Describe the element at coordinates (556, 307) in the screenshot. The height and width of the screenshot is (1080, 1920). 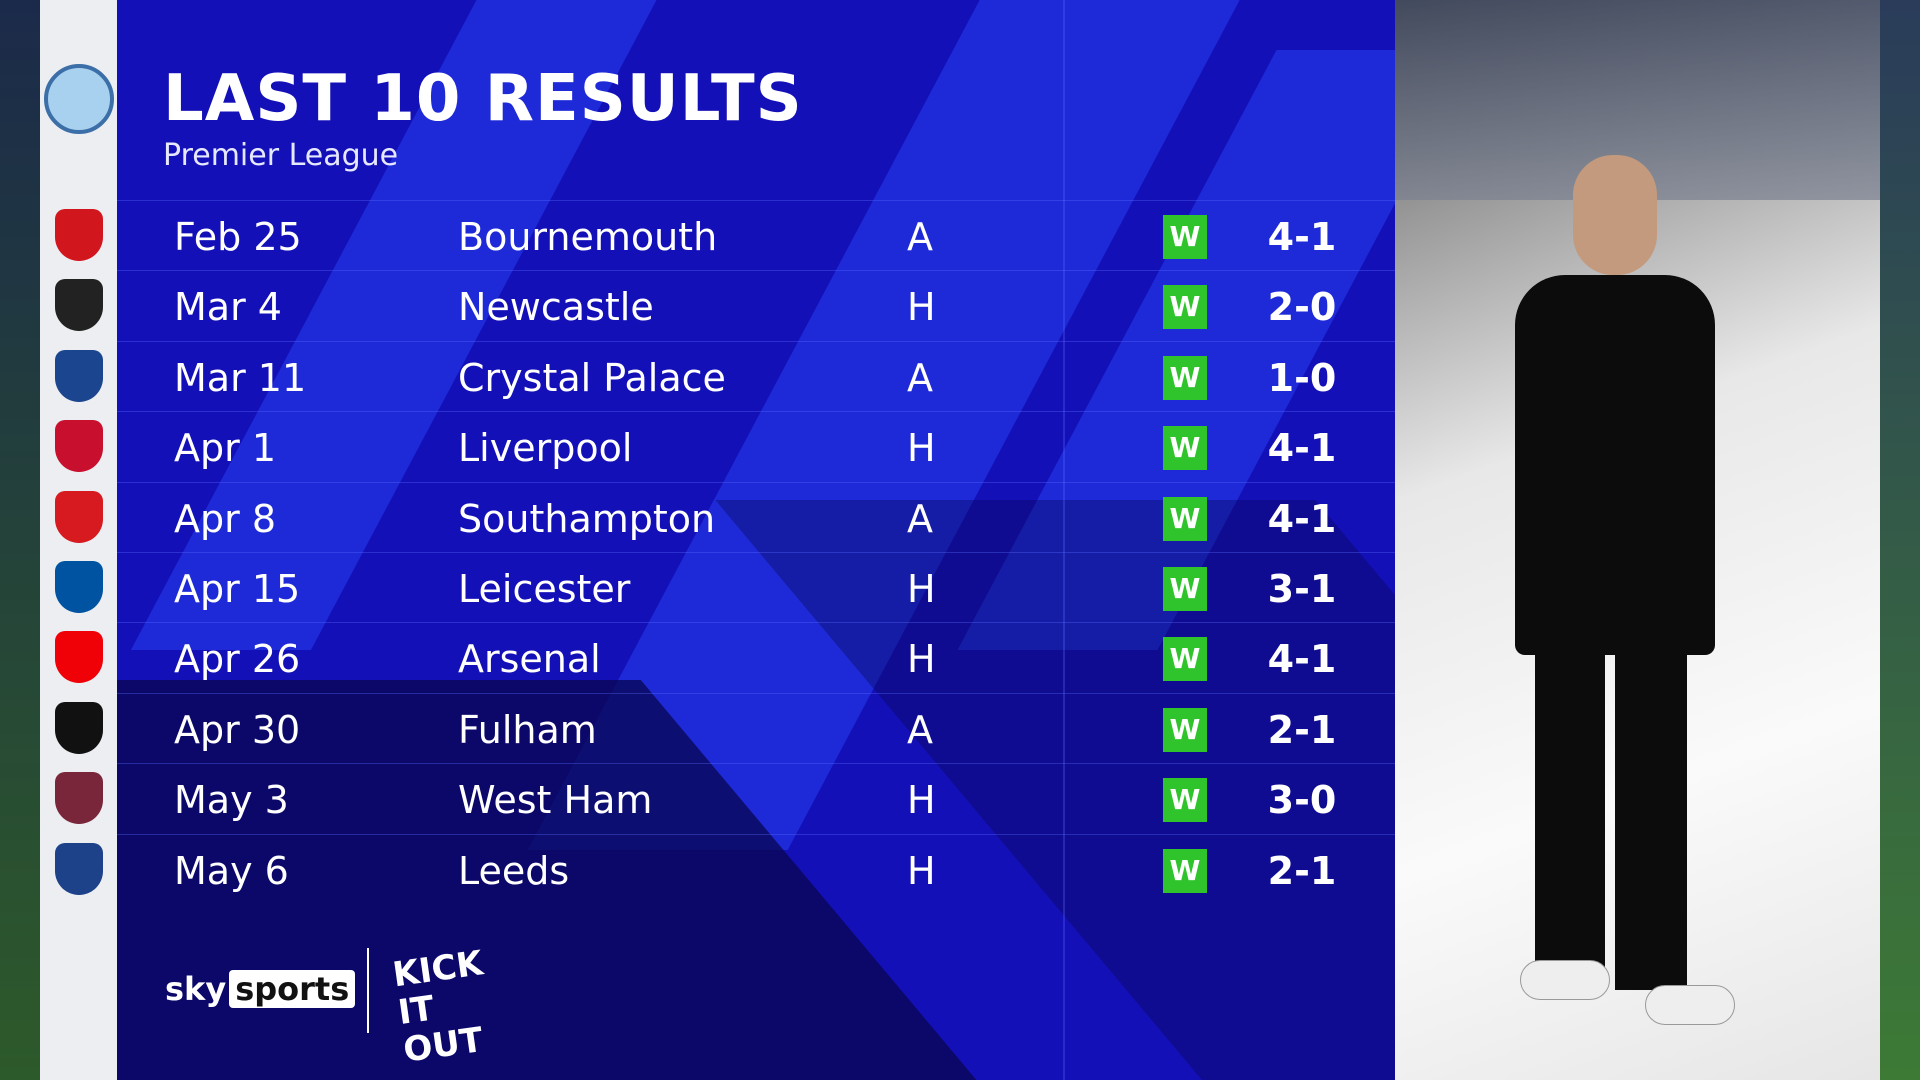
I see `opponent-name: Newcastle` at that location.